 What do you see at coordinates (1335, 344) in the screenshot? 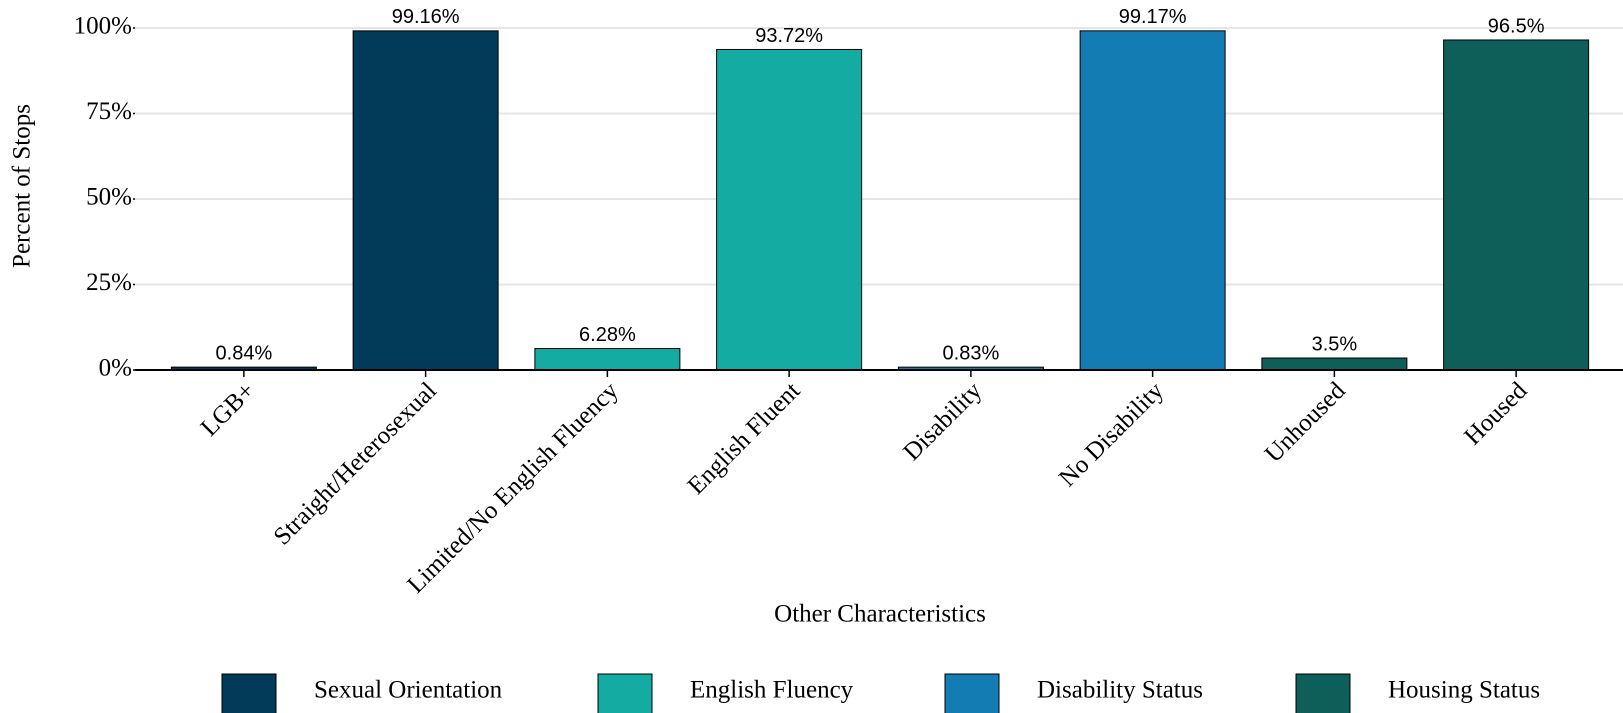
I see `value-label: 3.5%` at bounding box center [1335, 344].